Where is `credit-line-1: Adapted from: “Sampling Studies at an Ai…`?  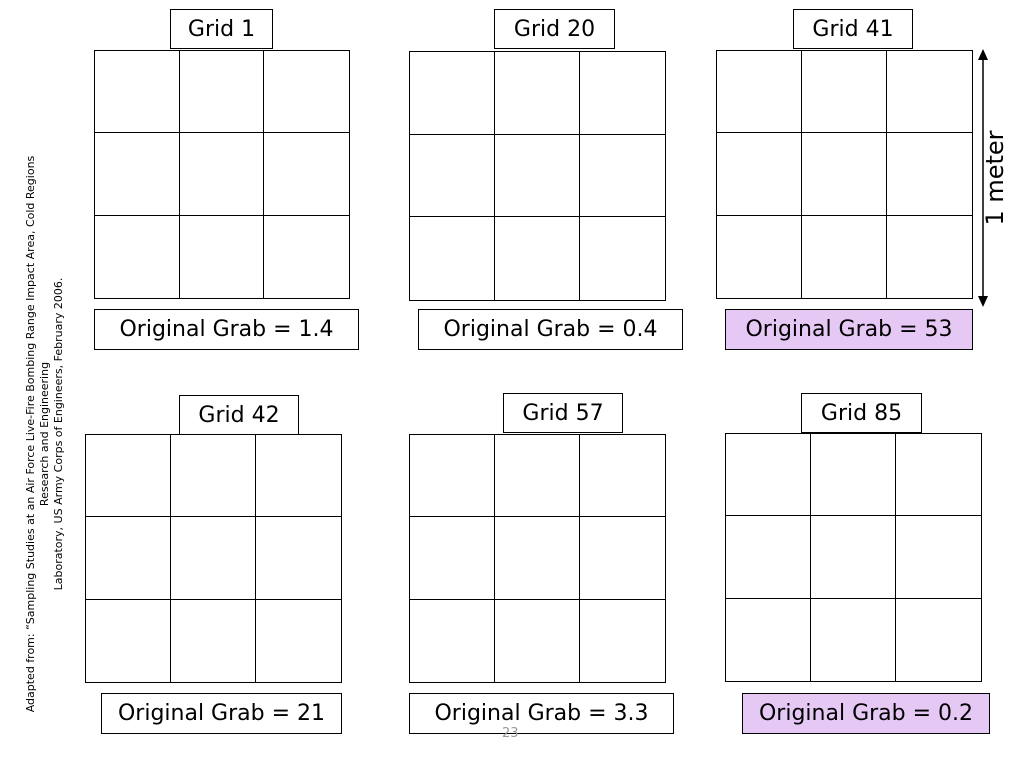 credit-line-1: Adapted from: “Sampling Studies at an Ai… is located at coordinates (30, 434).